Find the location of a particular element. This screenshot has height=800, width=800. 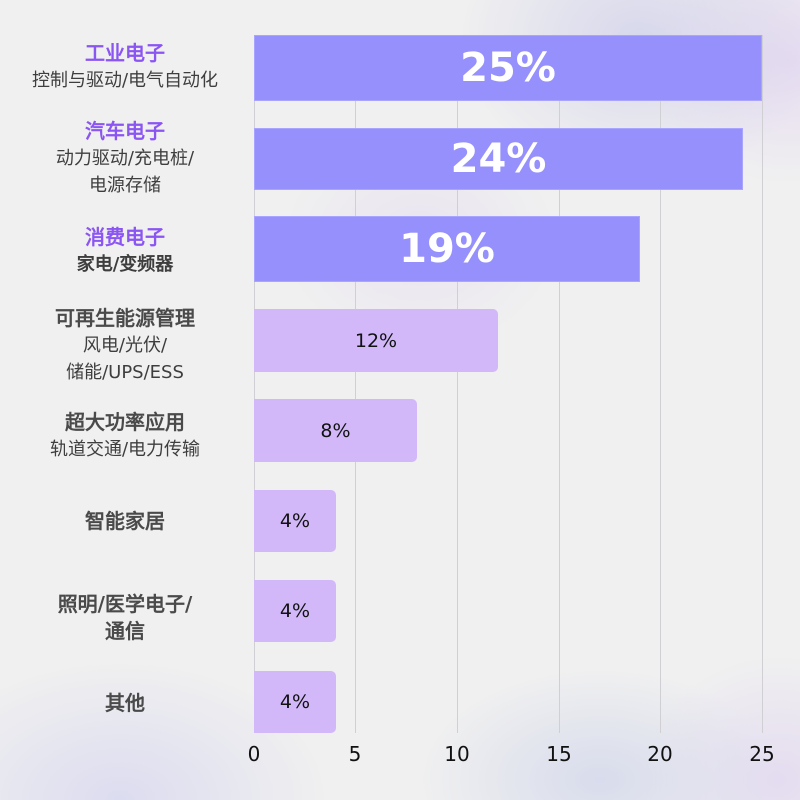

data-label: 8% is located at coordinates (335, 430).